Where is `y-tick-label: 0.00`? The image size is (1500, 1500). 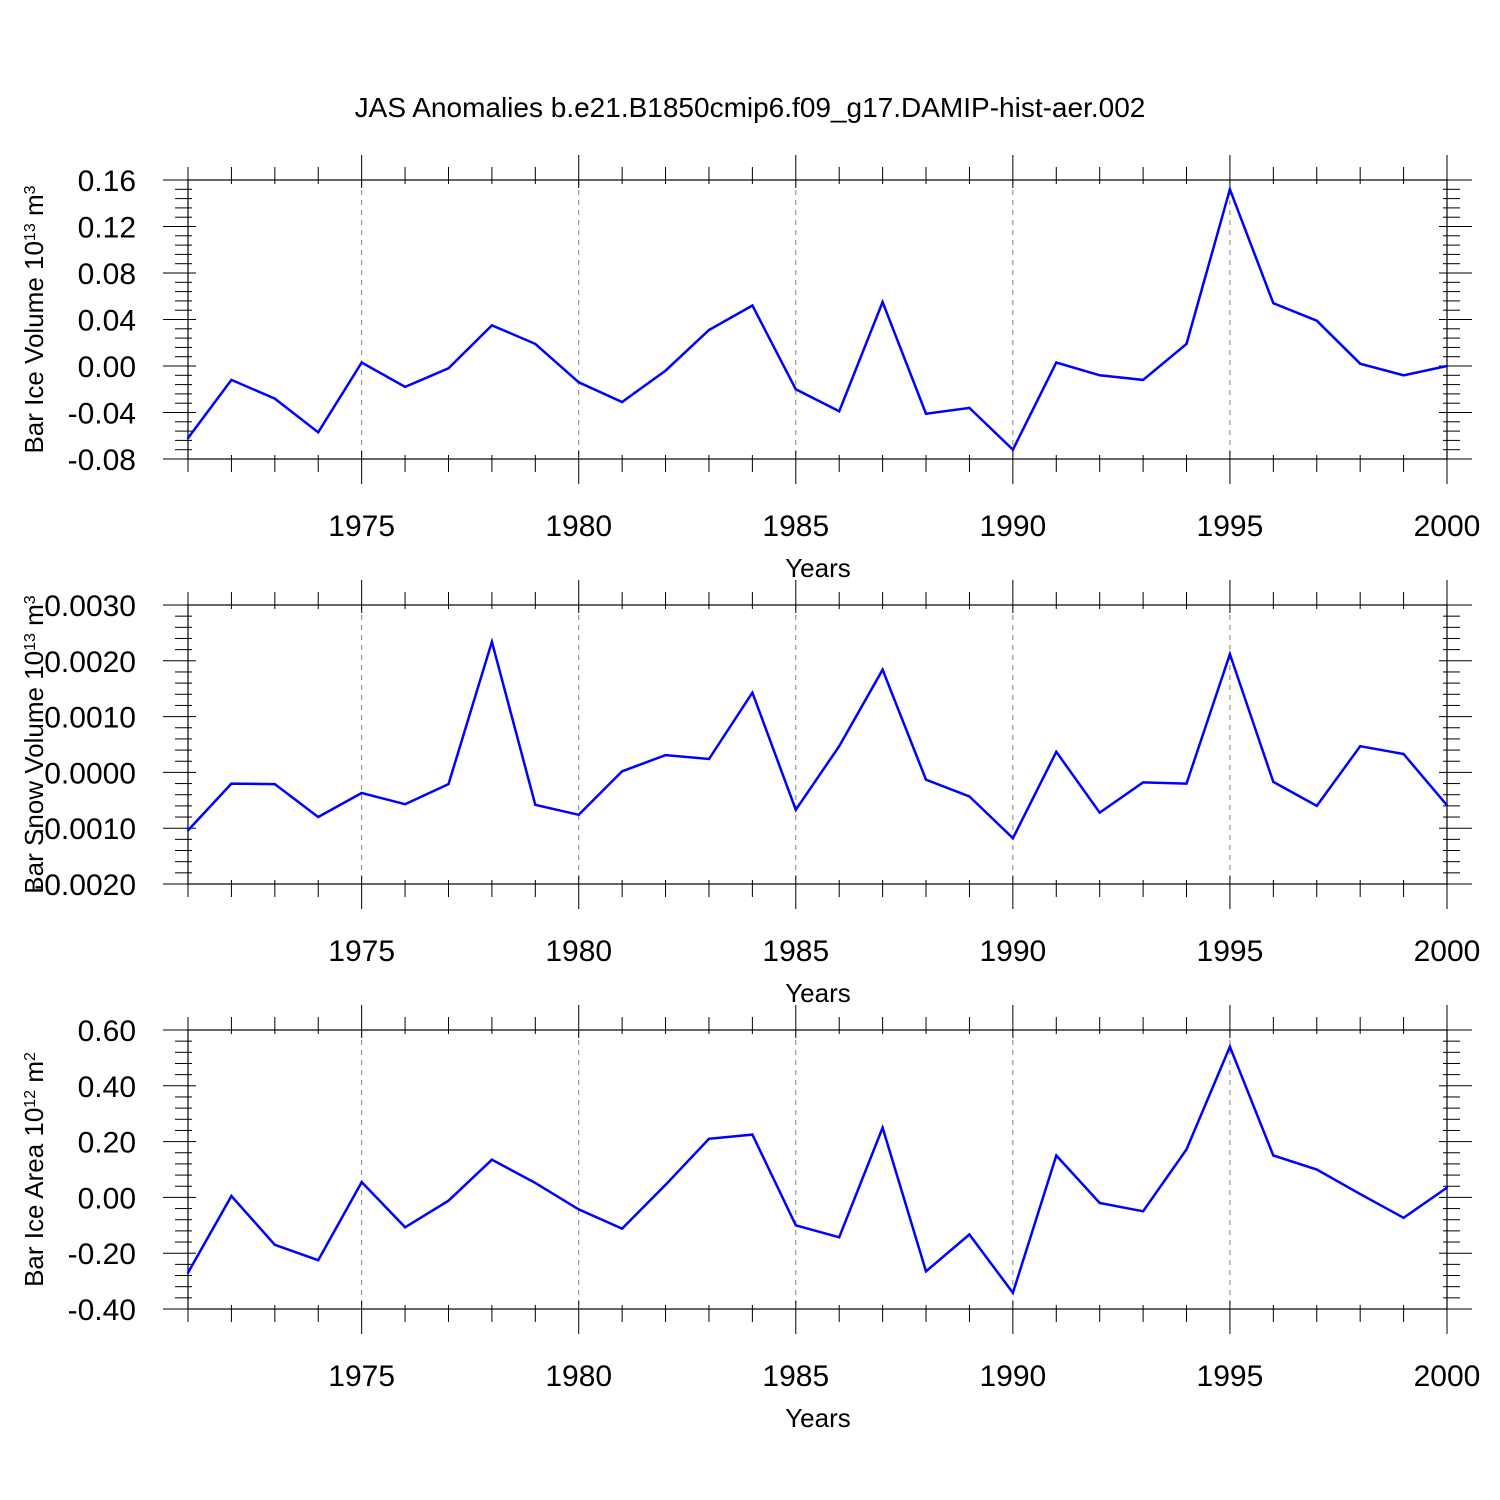
y-tick-label: 0.00 is located at coordinates (107, 367).